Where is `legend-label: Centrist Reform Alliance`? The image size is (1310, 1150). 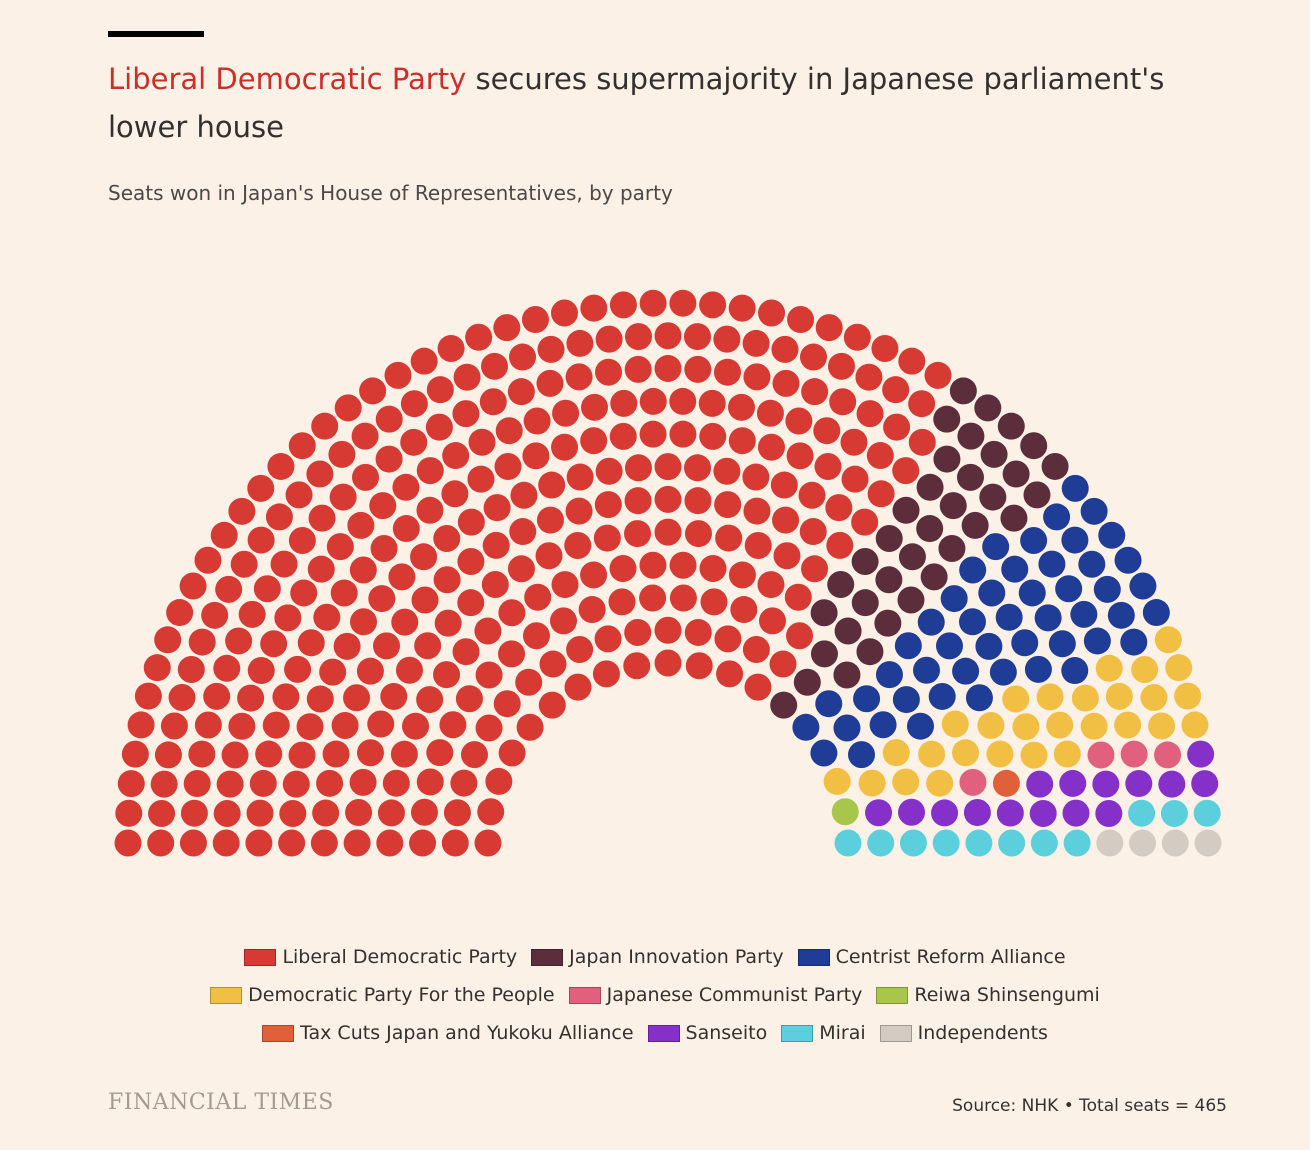
legend-label: Centrist Reform Alliance is located at coordinates (950, 957).